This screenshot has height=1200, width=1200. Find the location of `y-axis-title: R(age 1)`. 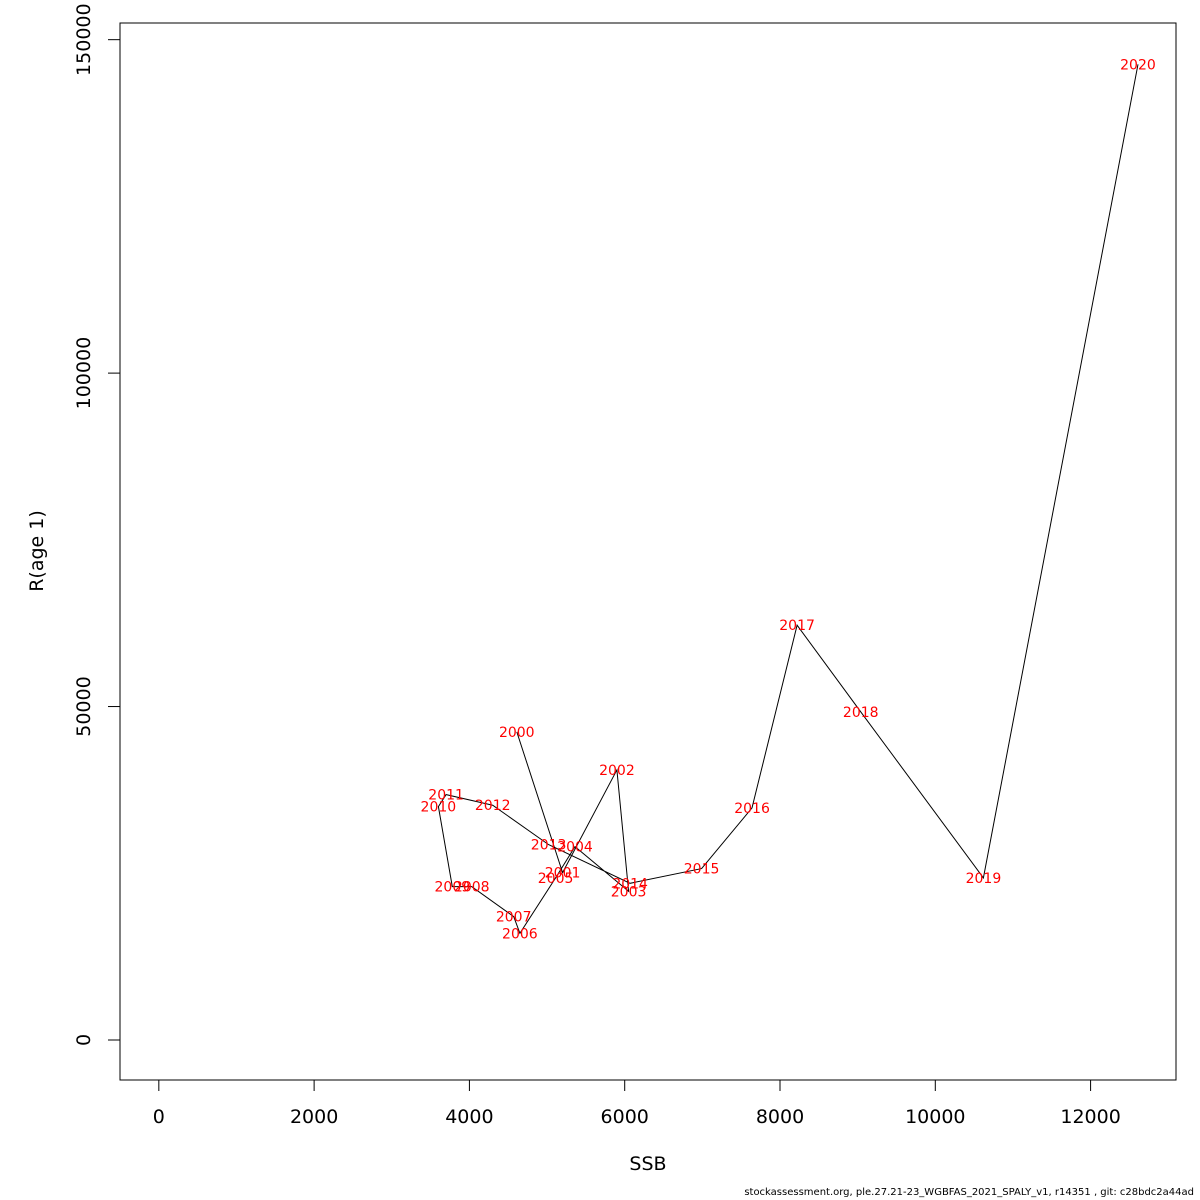

y-axis-title: R(age 1) is located at coordinates (37, 551).